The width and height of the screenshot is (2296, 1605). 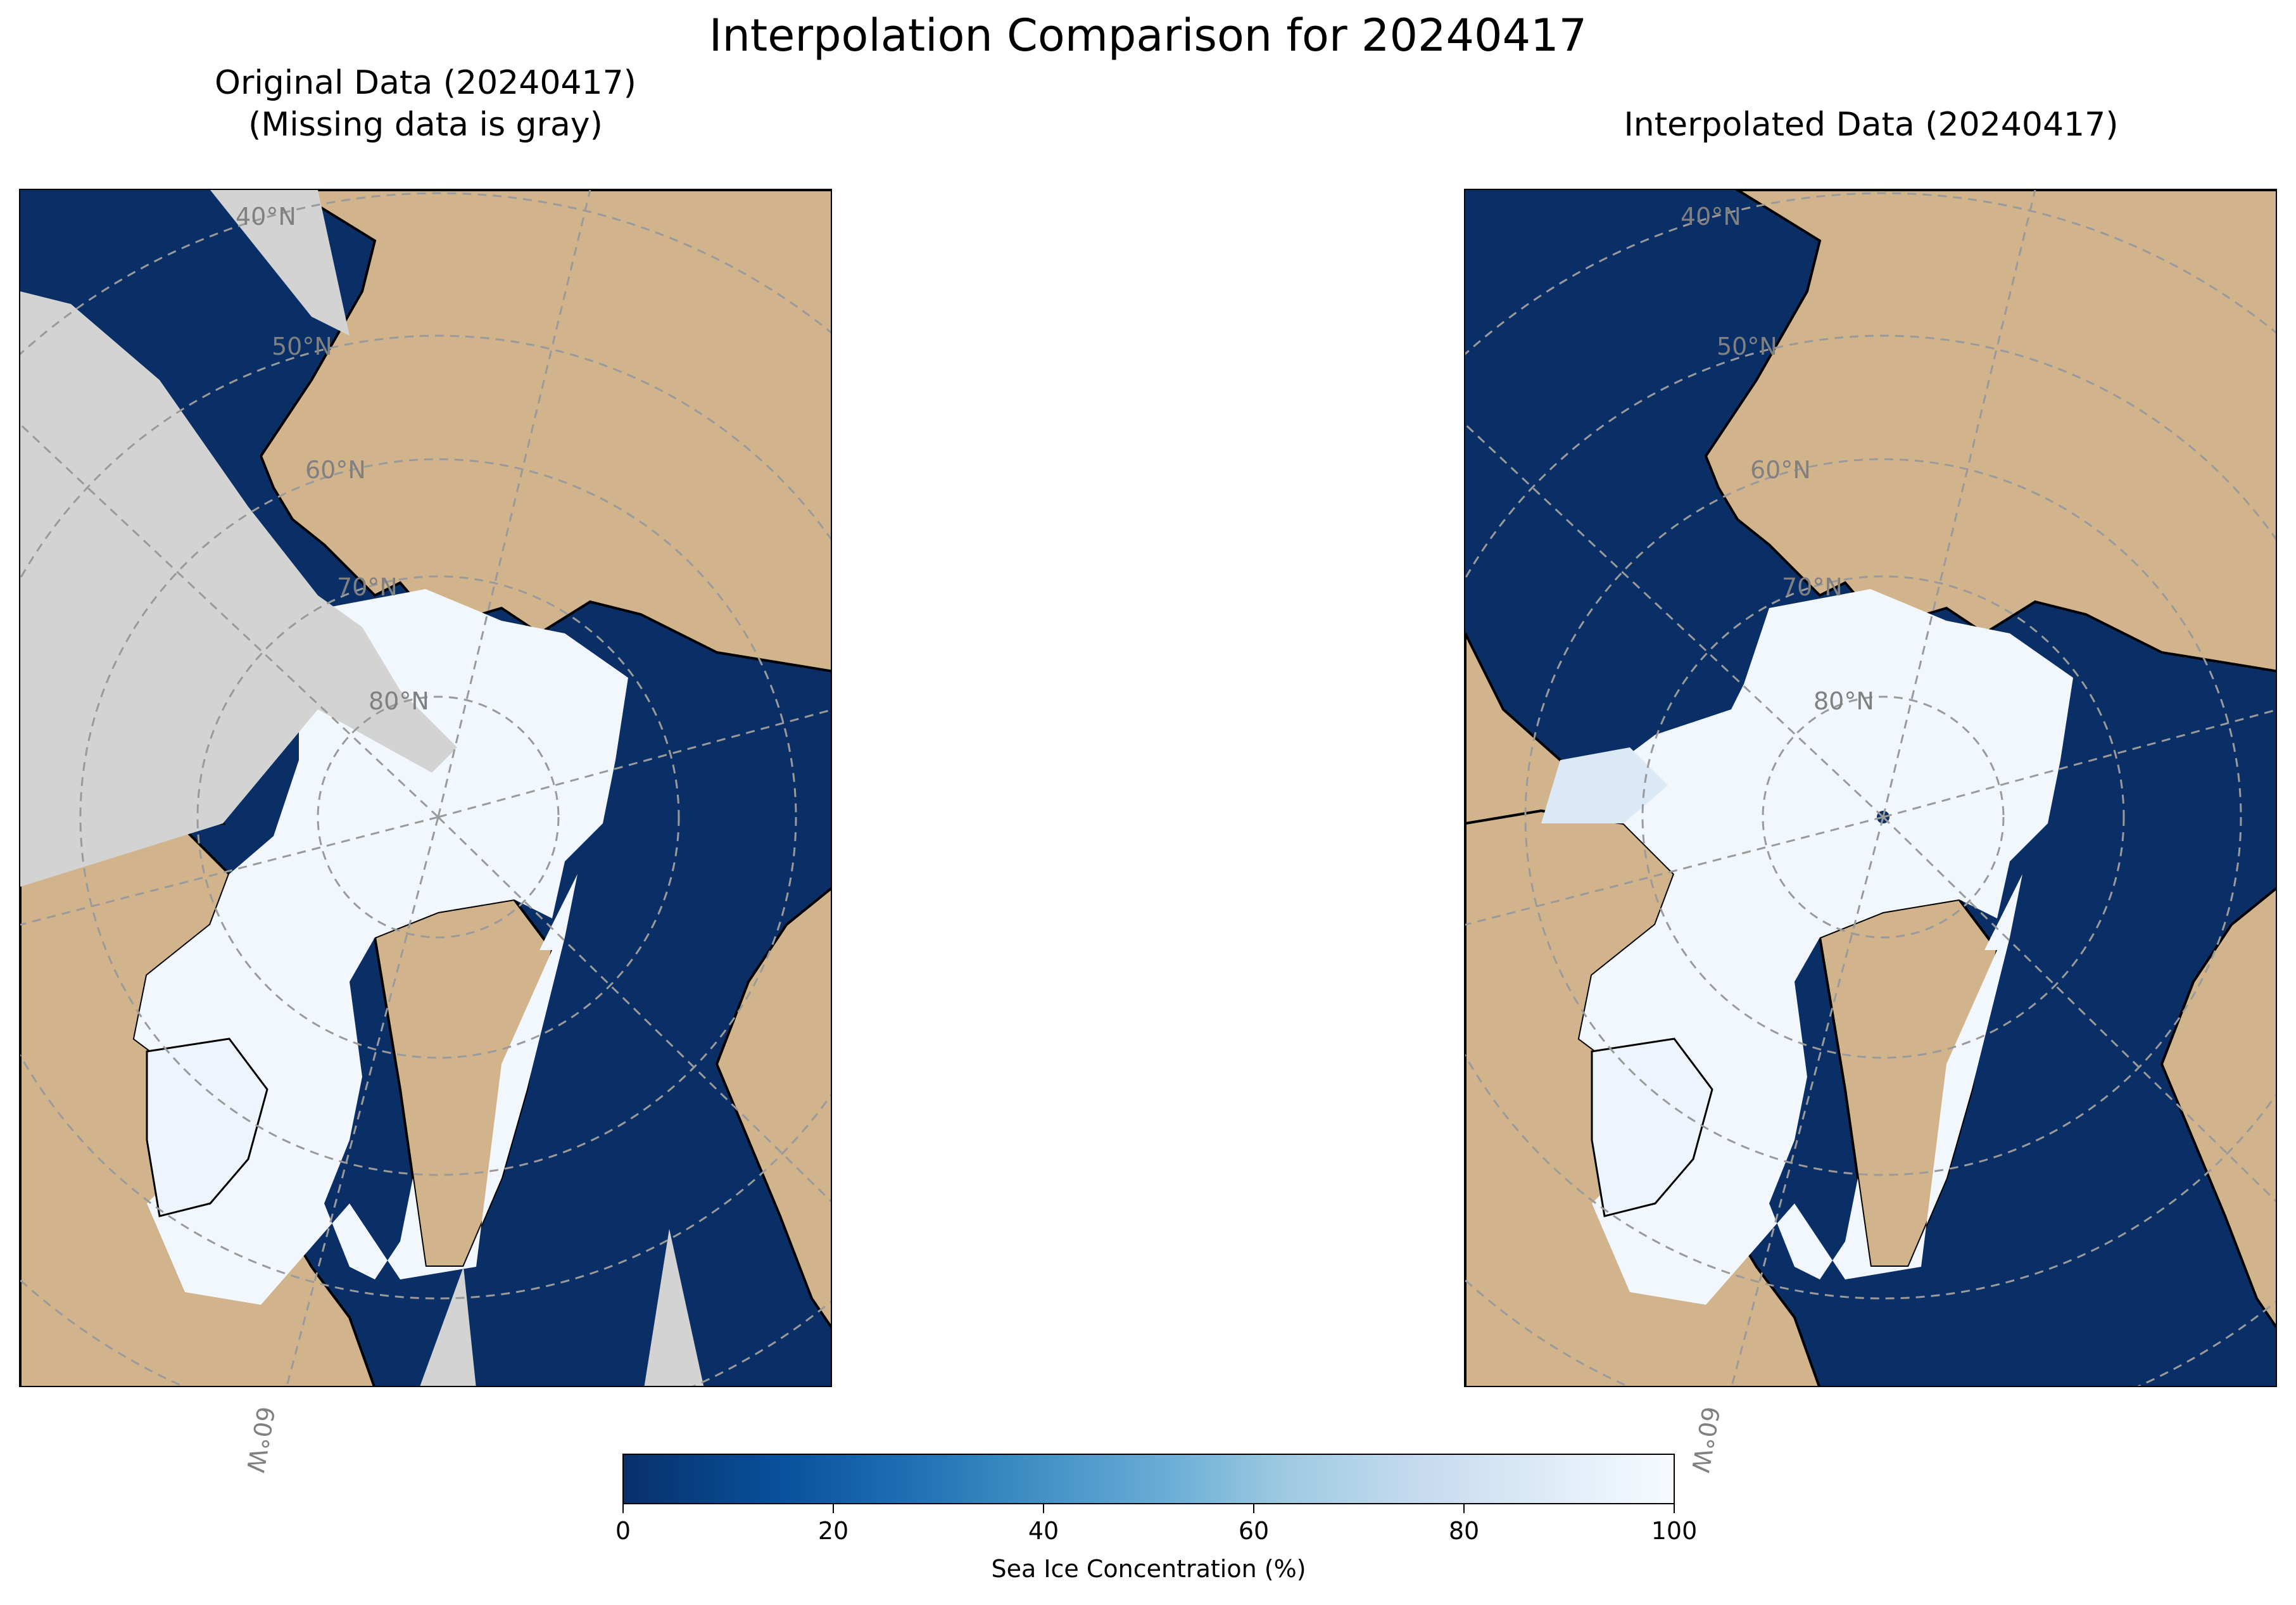 What do you see at coordinates (833, 1531) in the screenshot?
I see `colorbar-tick-label: 20` at bounding box center [833, 1531].